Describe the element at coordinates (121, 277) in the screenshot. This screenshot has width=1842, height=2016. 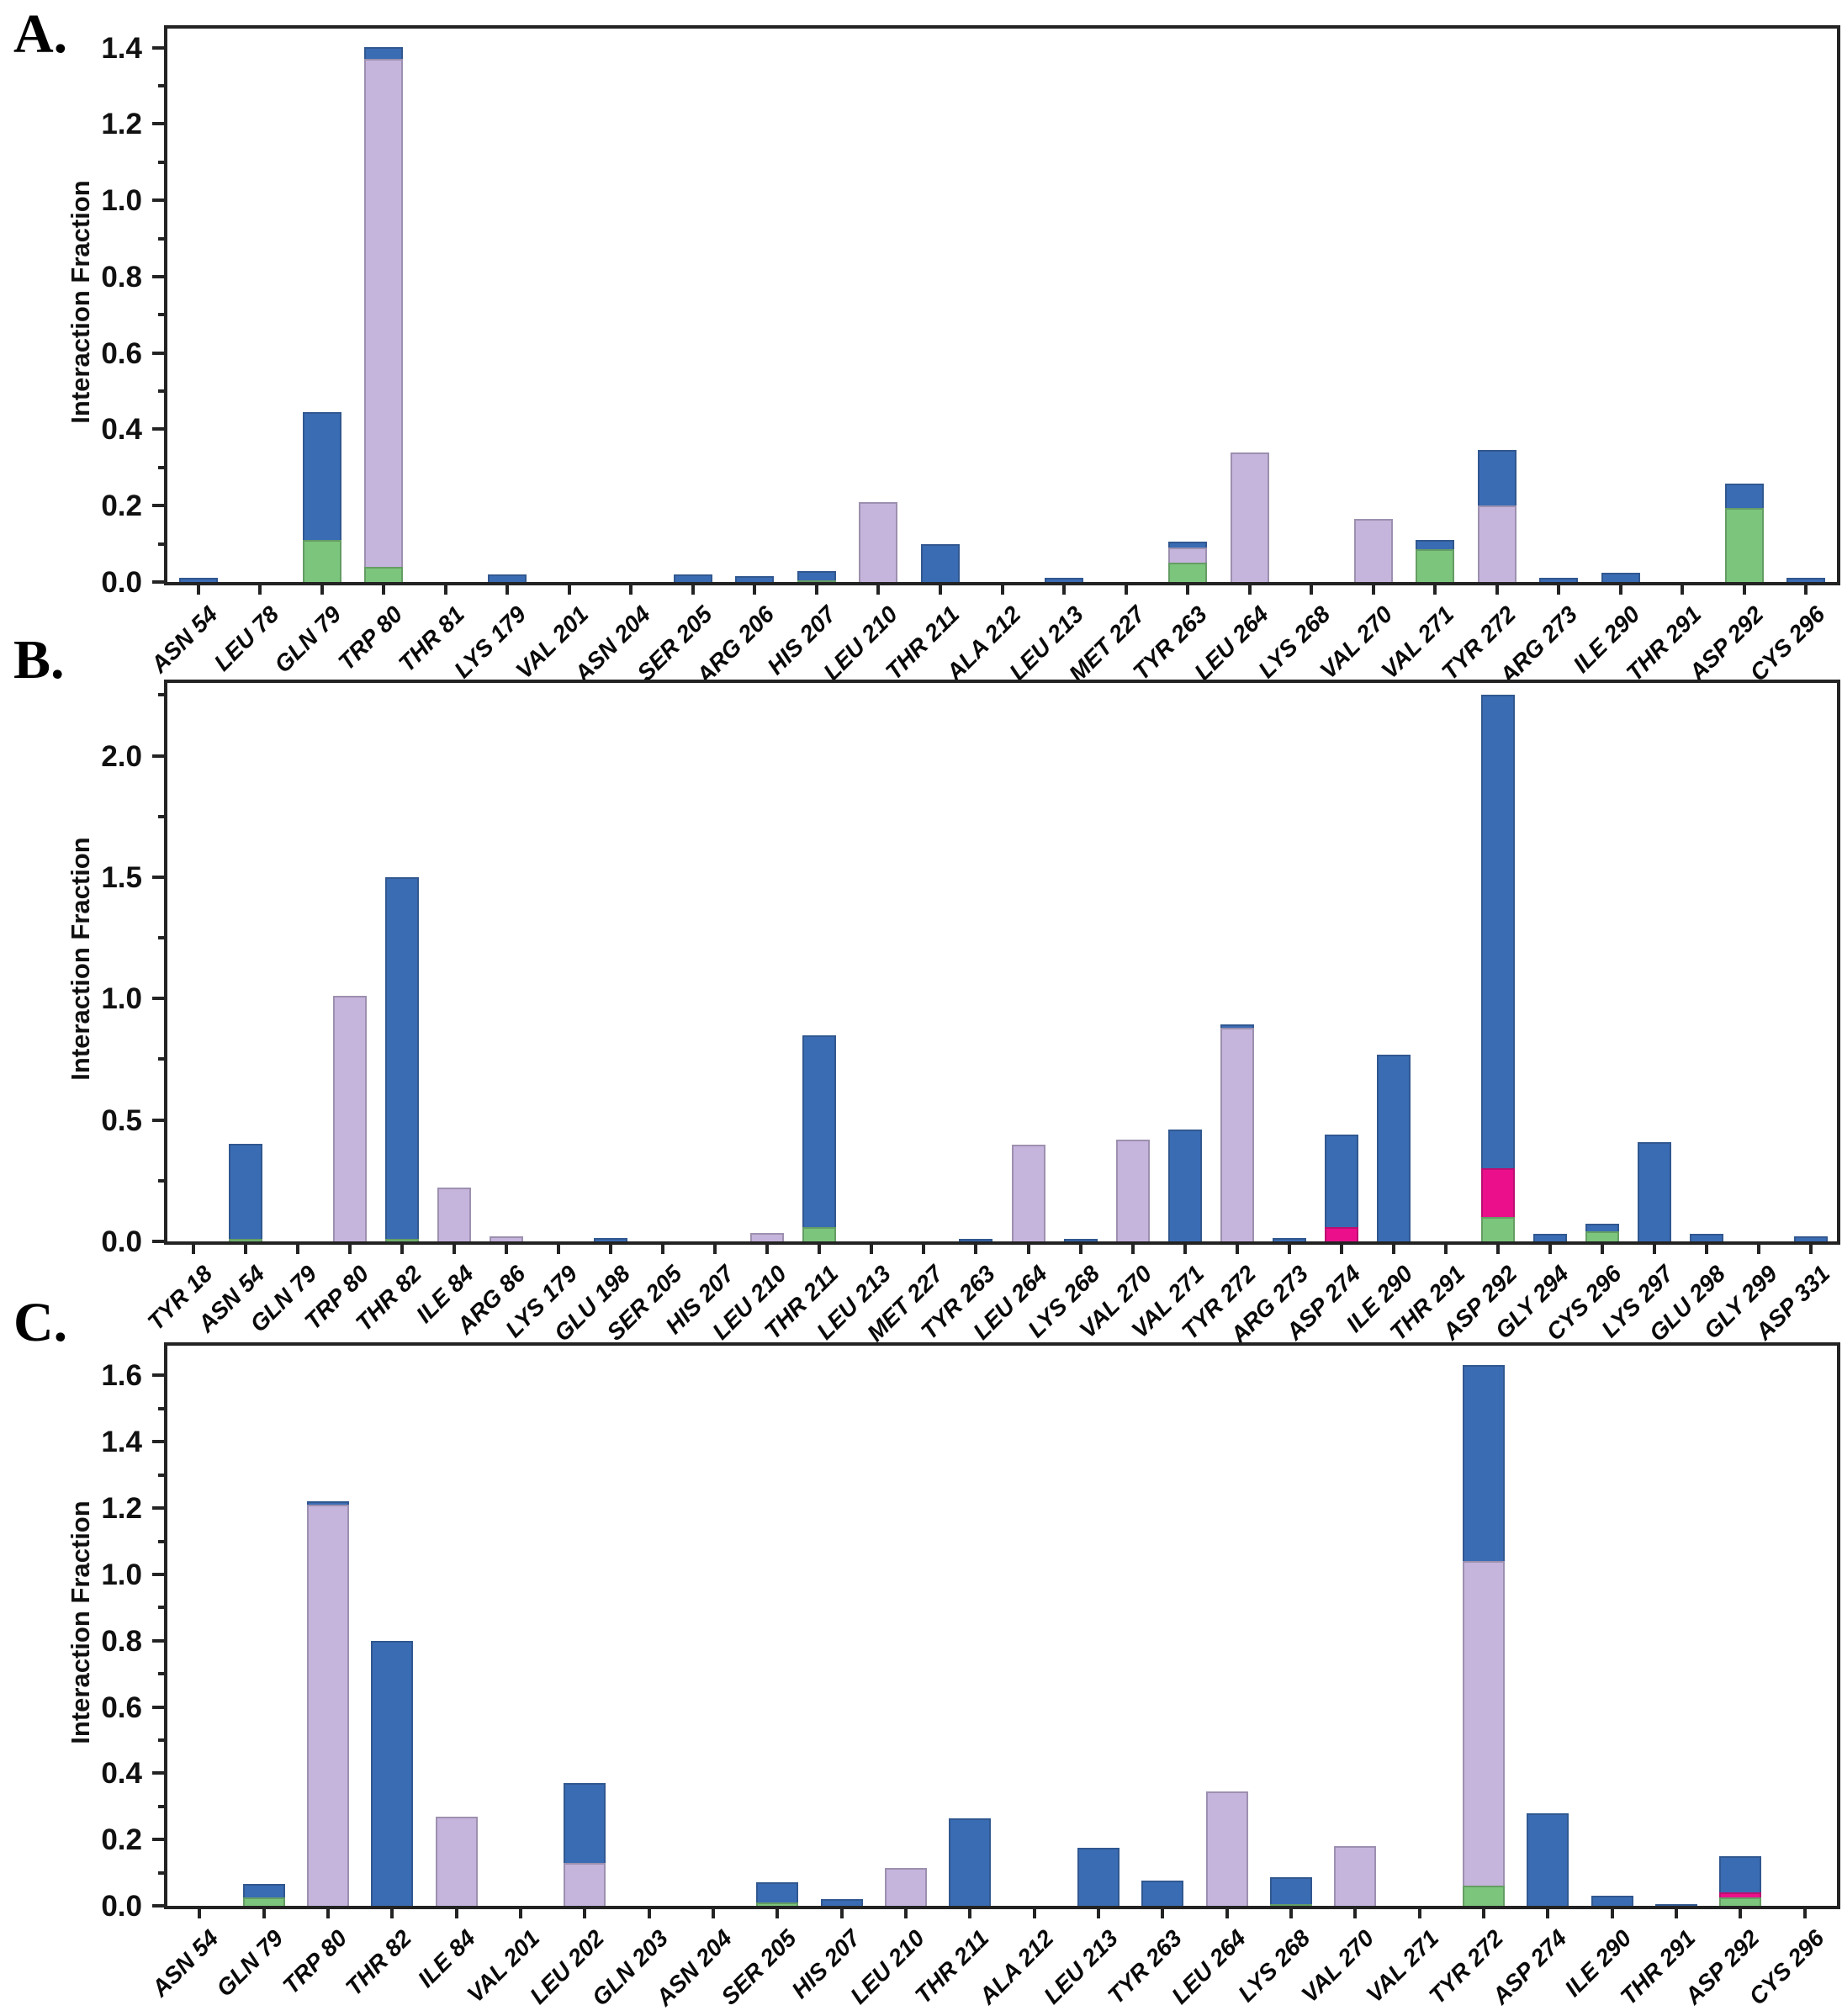
I see `y-tick-label: 0.8` at that location.